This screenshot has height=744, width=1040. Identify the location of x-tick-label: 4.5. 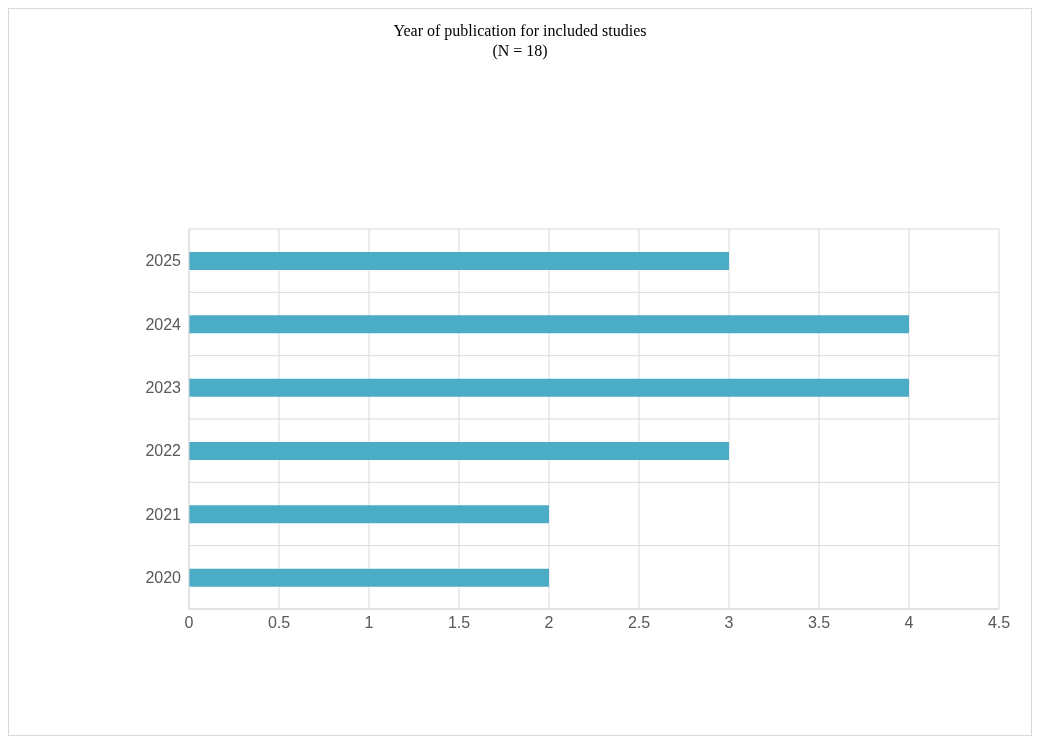
(999, 623).